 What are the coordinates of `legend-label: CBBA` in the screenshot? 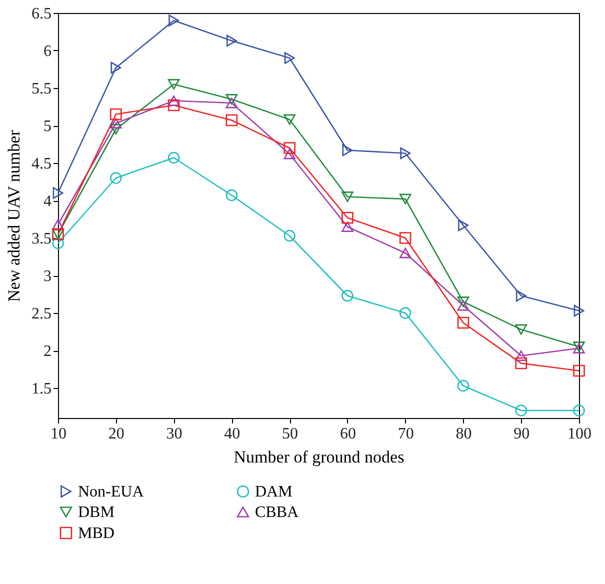 It's located at (277, 512).